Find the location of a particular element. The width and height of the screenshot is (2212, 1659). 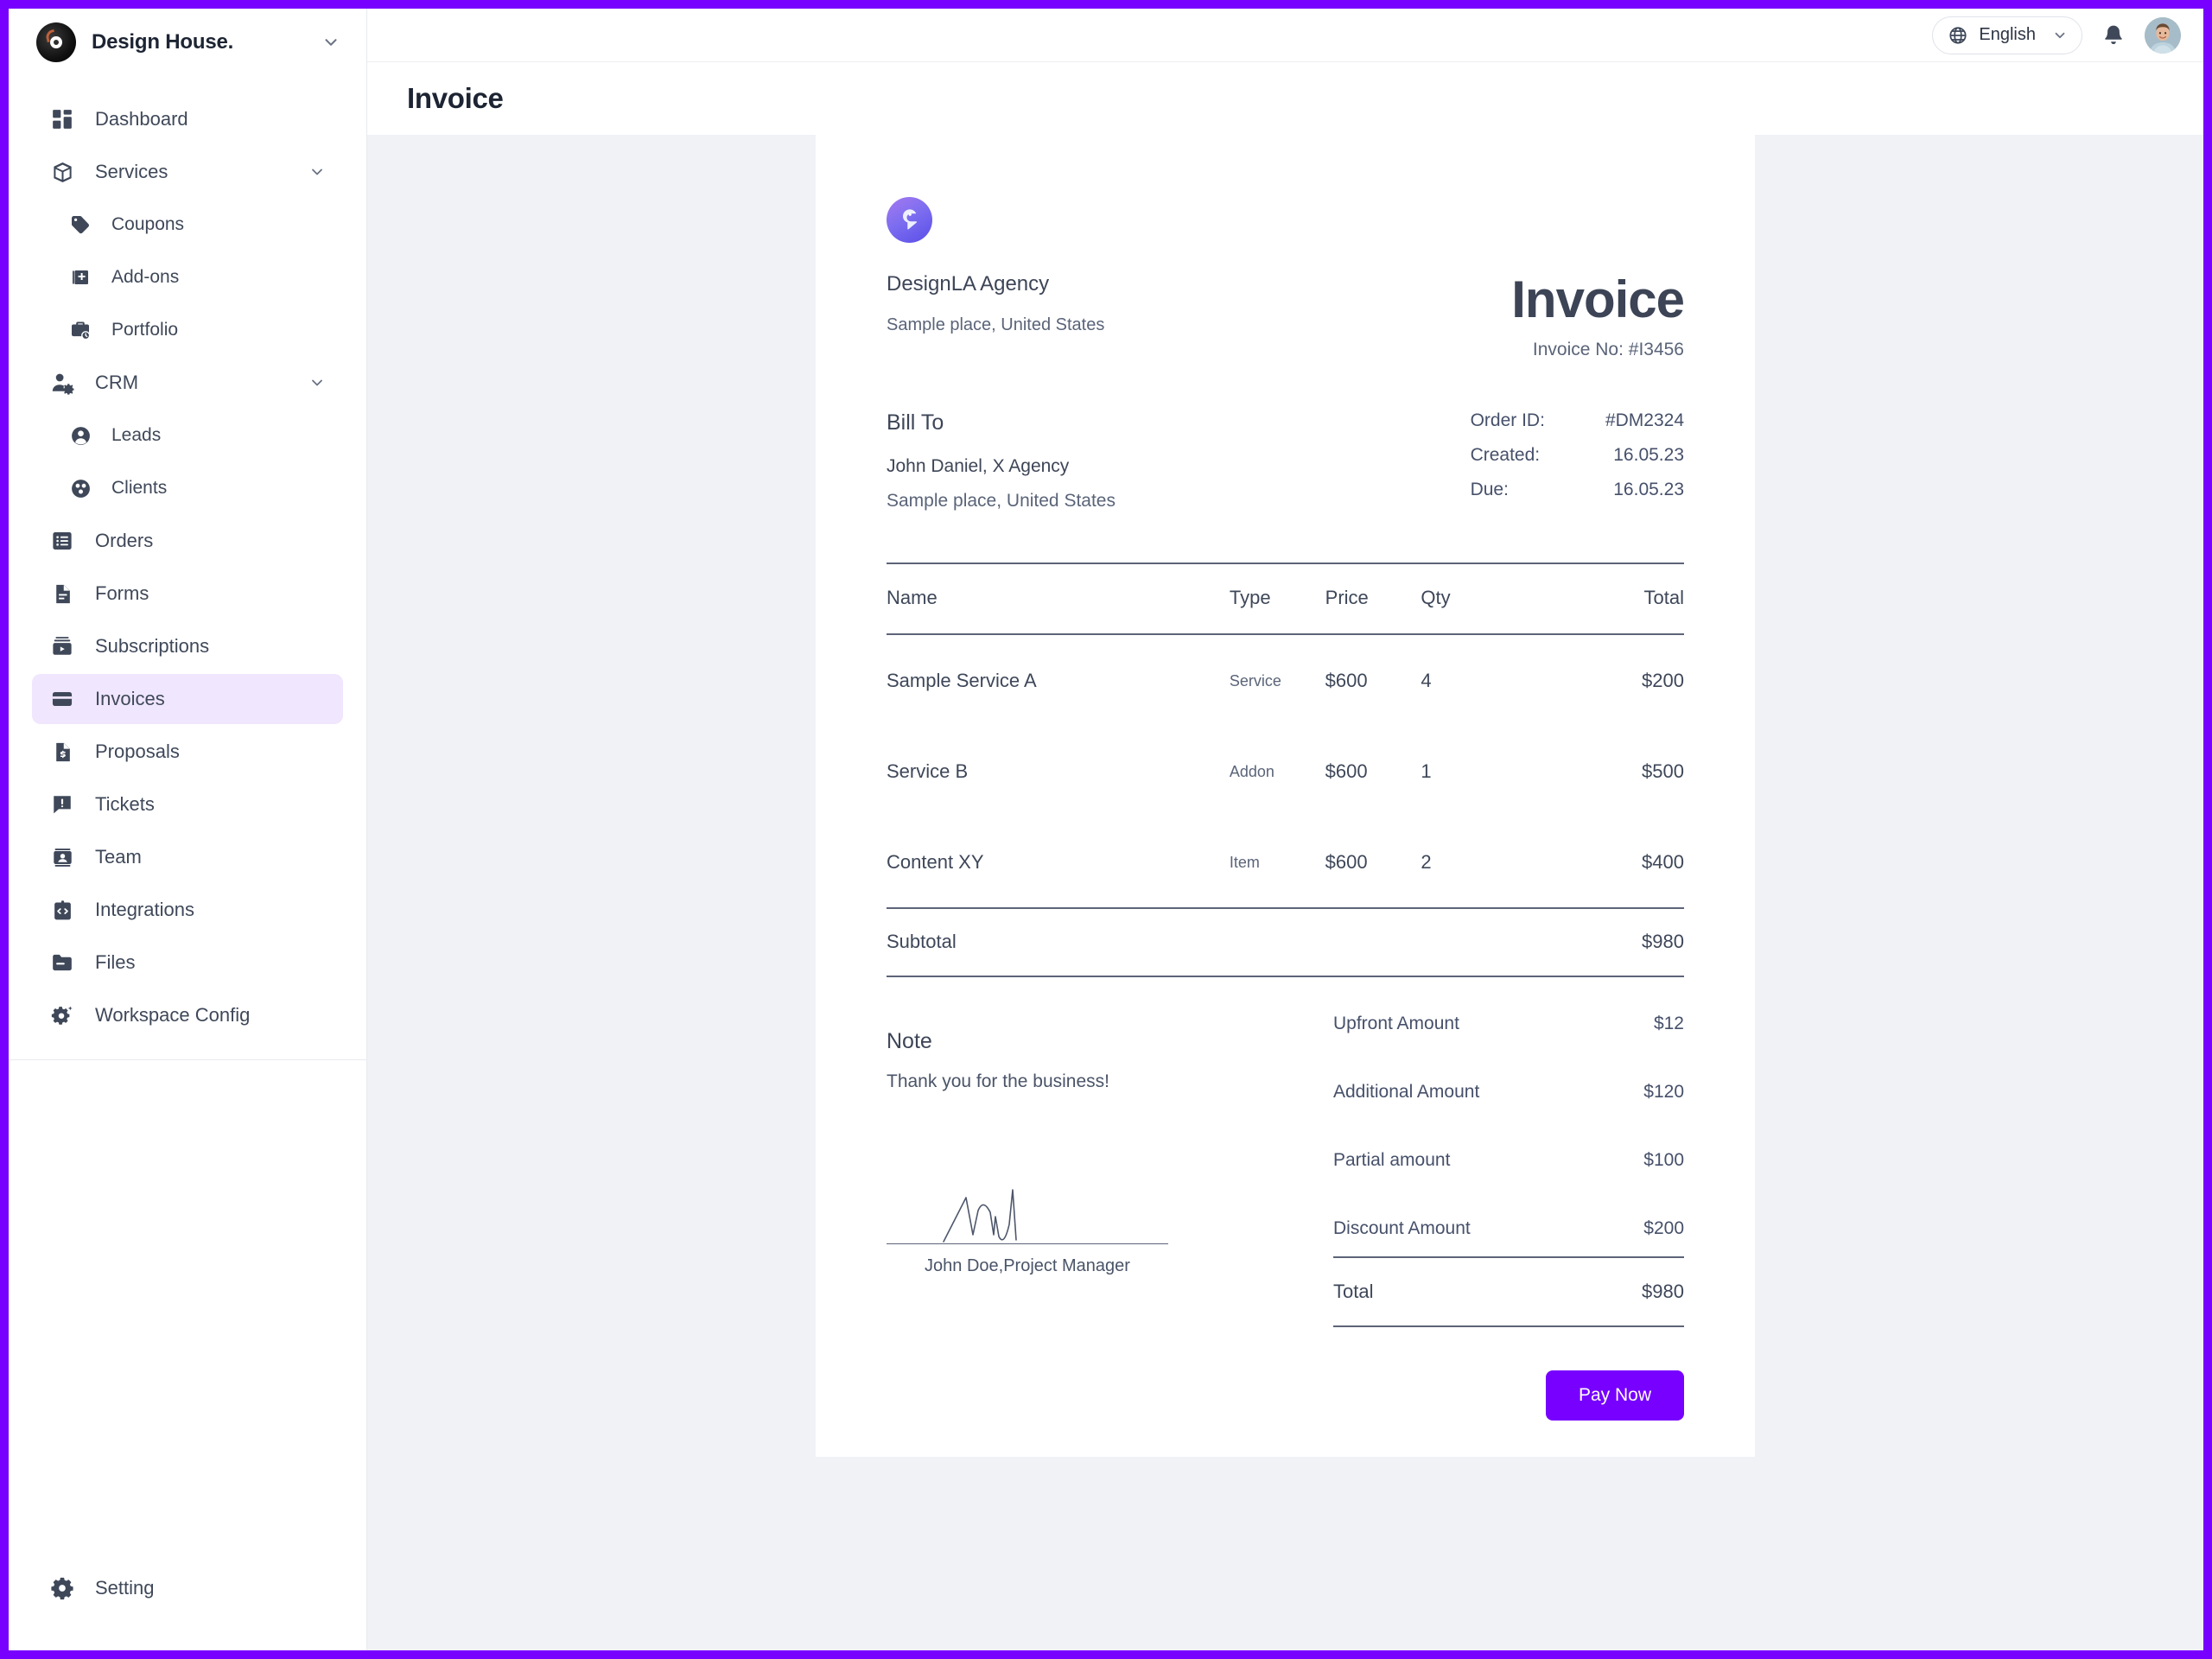

item-name: Service B is located at coordinates (928, 771).